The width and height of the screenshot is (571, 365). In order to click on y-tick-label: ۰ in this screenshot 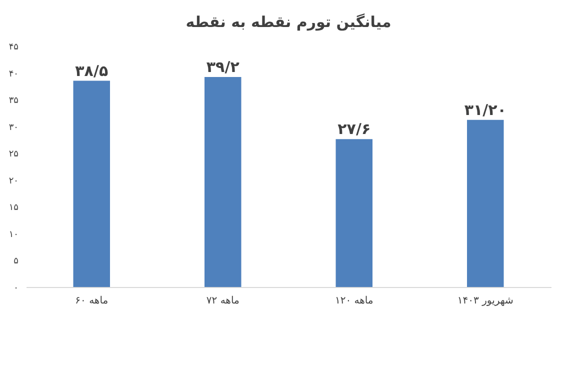, I will do `click(16, 289)`.